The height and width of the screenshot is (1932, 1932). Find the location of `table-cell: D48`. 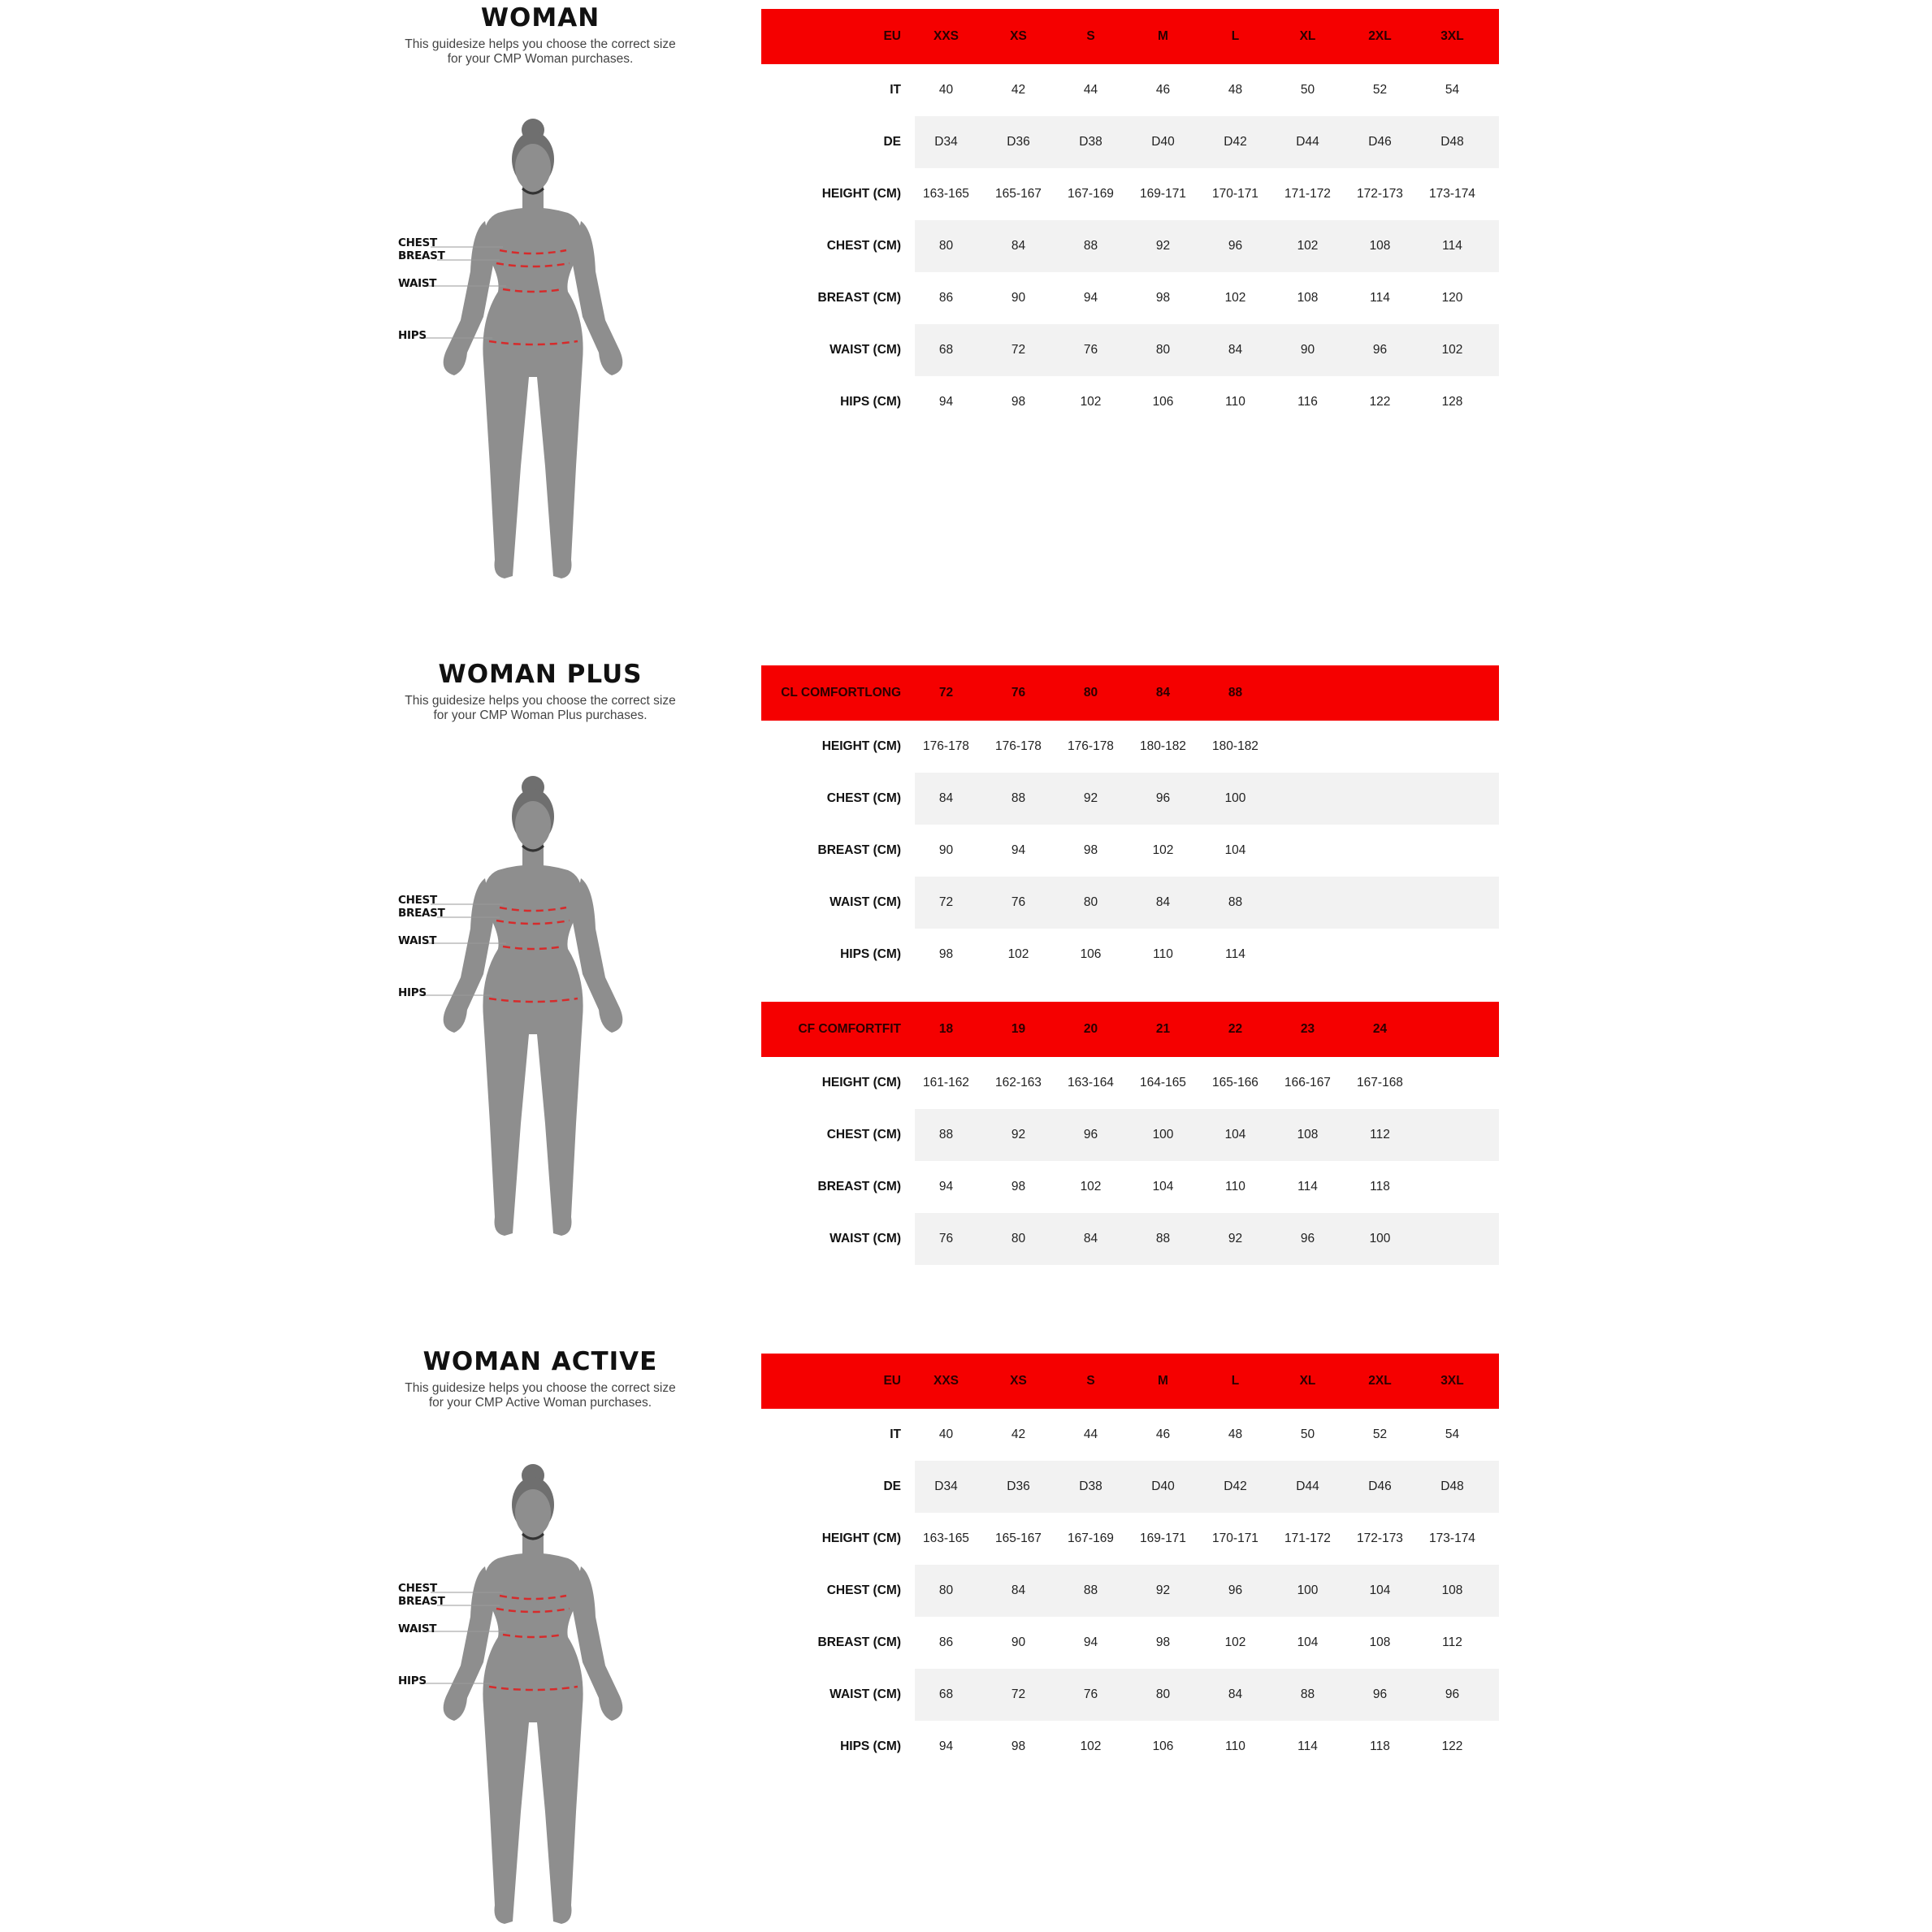

table-cell: D48 is located at coordinates (1452, 1486).